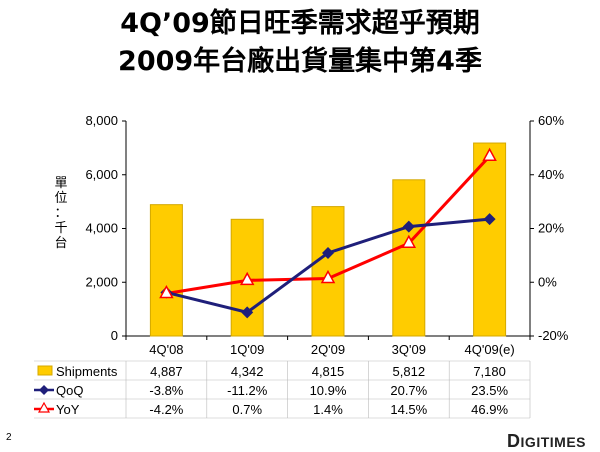 This screenshot has height=452, width=600. Describe the element at coordinates (166, 409) in the screenshot. I see `table-cell: -4.2%` at that location.